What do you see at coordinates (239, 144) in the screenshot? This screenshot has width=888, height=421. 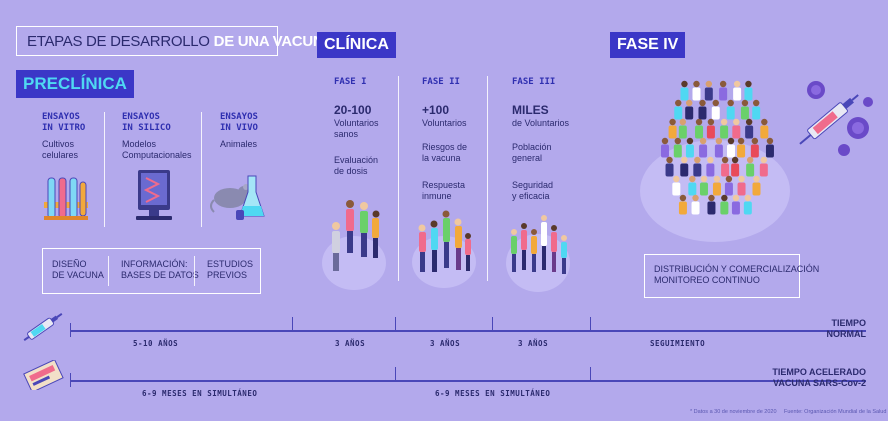 I see `preclinica-col3-desc: Animales` at bounding box center [239, 144].